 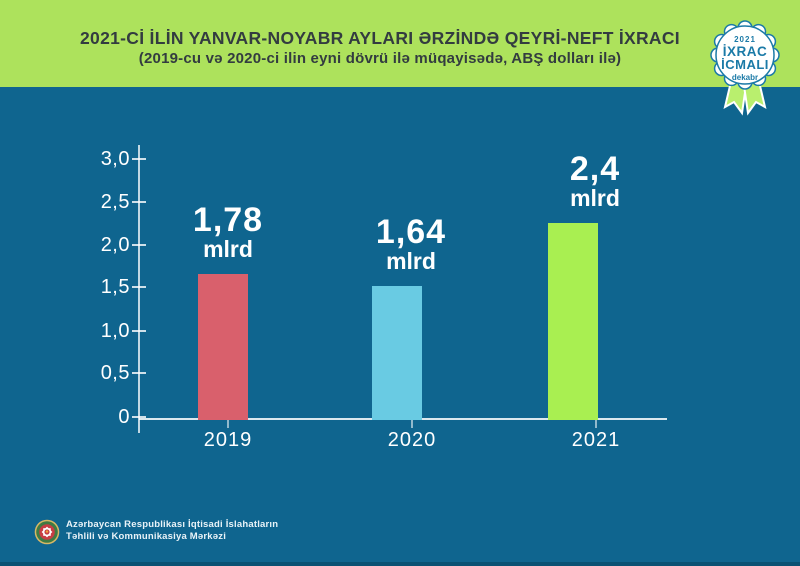 I want to click on y-tick-label: 1,0, so click(x=115, y=331).